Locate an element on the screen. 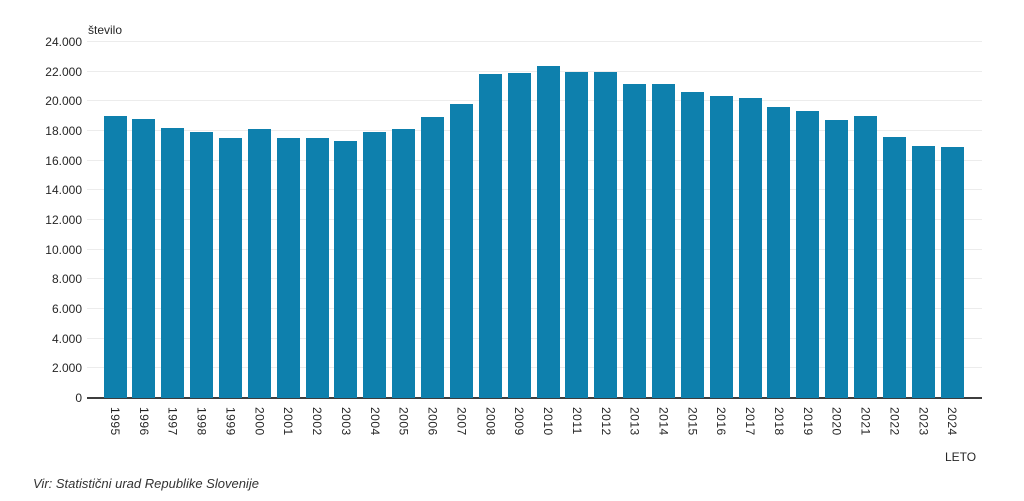 Image resolution: width=1024 pixels, height=501 pixels. x-tick-label-2014: 2014 is located at coordinates (663, 421).